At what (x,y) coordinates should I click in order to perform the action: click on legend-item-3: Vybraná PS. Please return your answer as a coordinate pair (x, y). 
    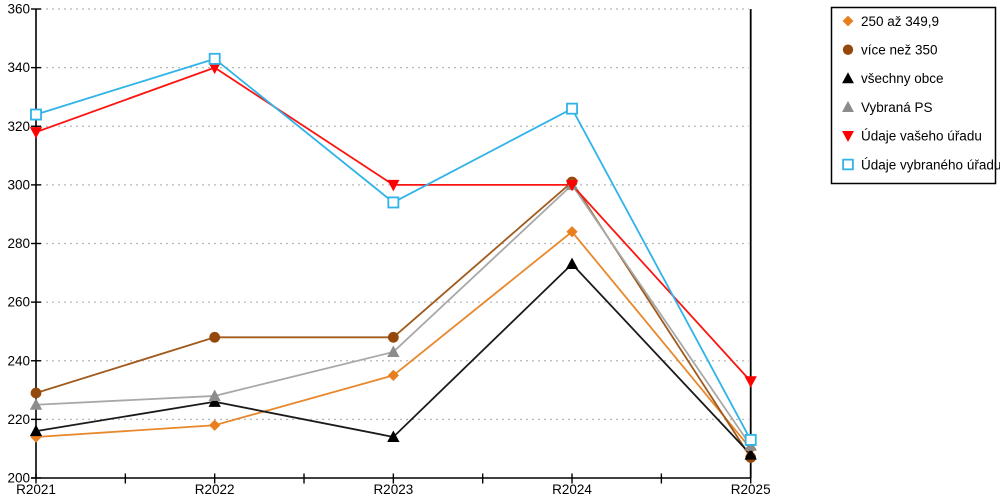
    Looking at the image, I should click on (887, 107).